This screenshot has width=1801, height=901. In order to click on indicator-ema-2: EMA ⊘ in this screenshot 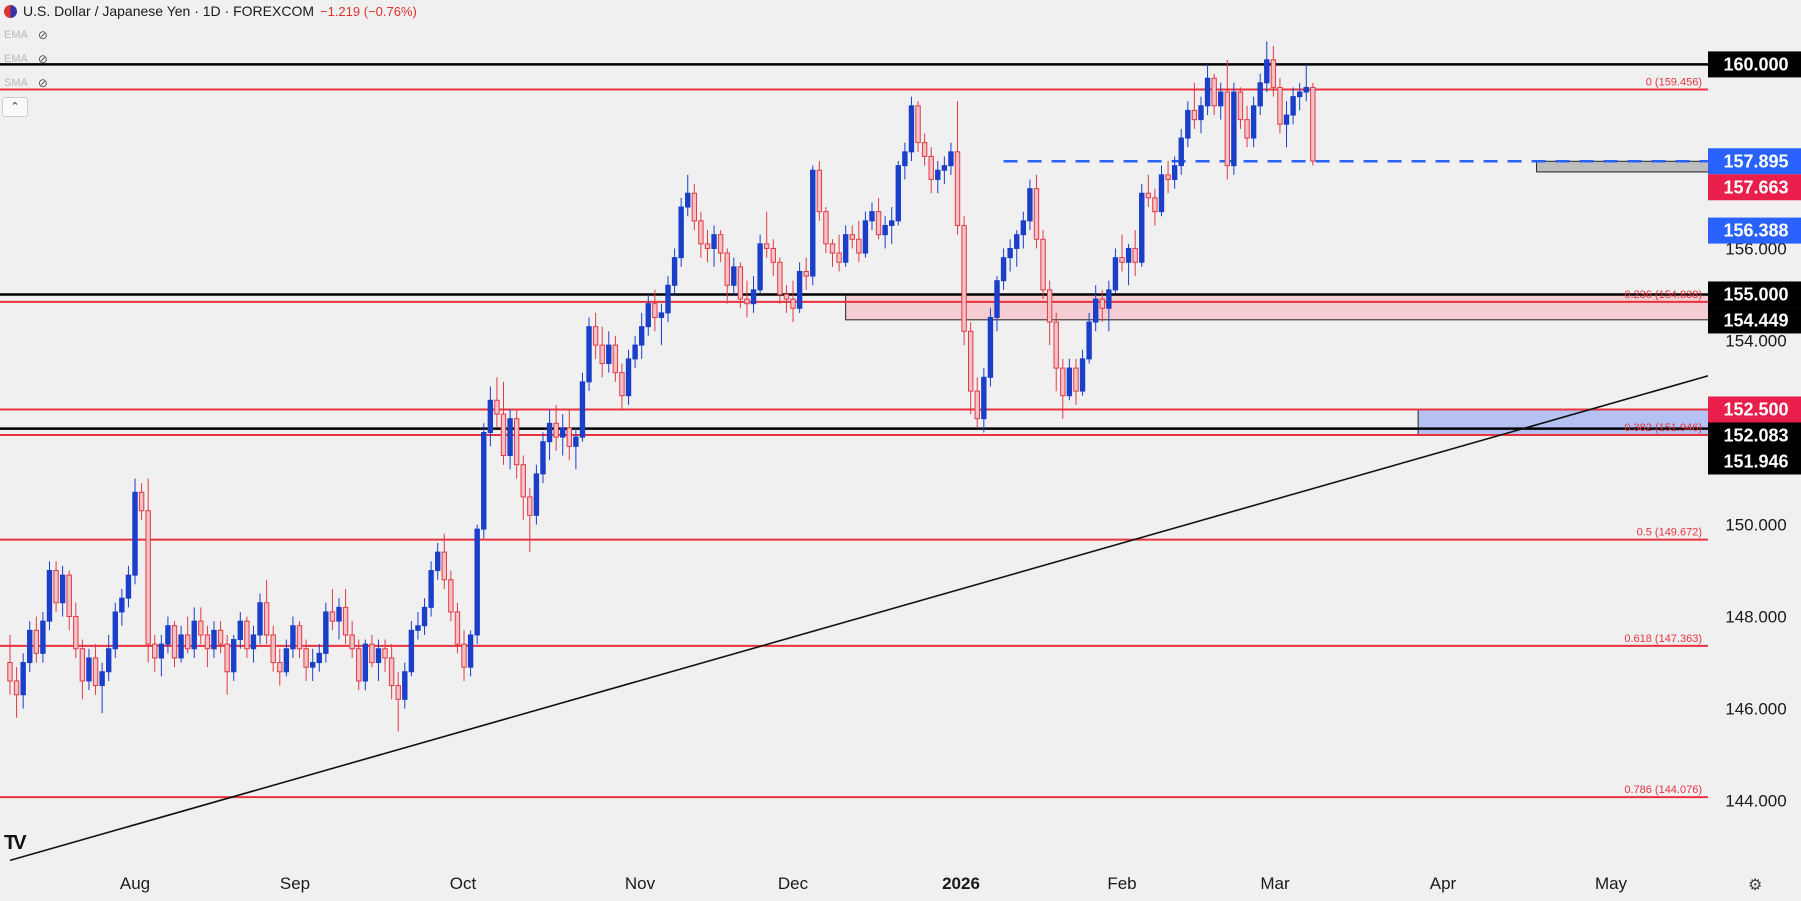, I will do `click(26, 59)`.